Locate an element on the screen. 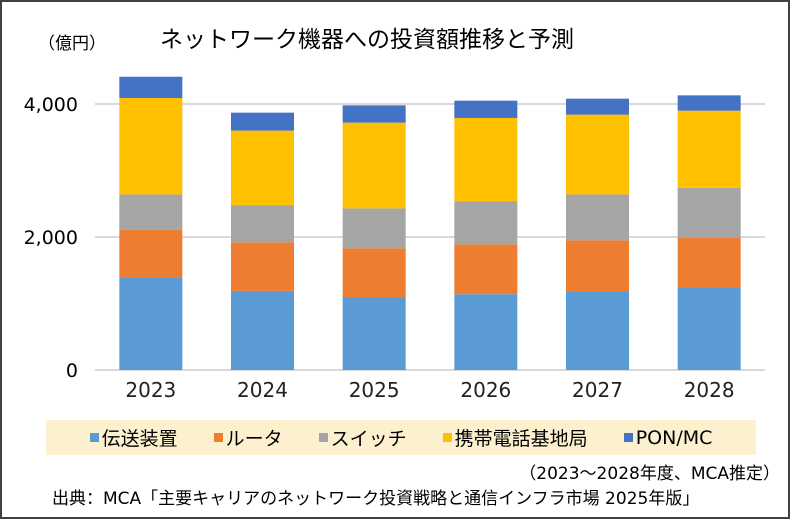  legend-item: スイッチ is located at coordinates (362, 437).